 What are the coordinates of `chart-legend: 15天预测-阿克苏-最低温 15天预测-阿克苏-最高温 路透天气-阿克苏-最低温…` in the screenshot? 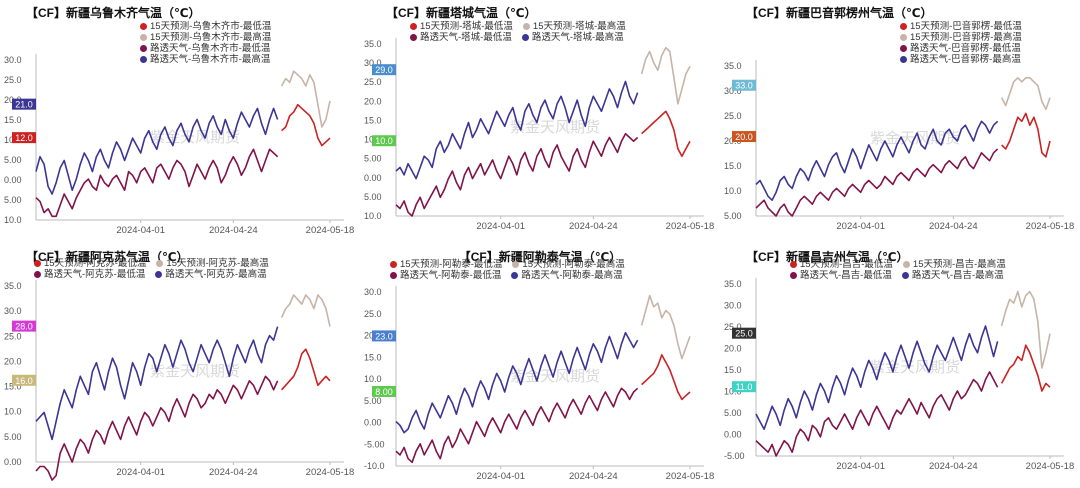 It's located at (151, 269).